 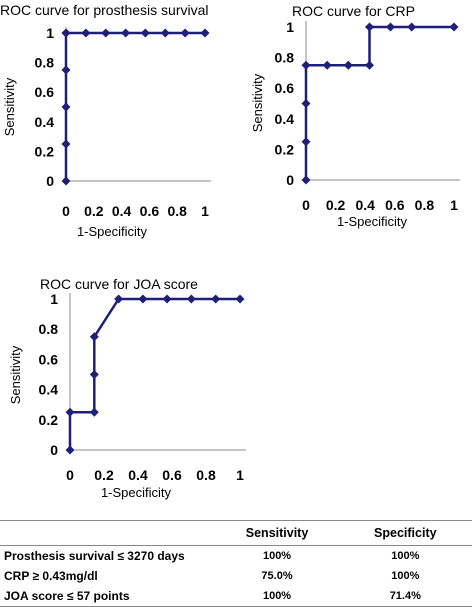 I want to click on chart-title: ROC curve for CRP, so click(x=353, y=11).